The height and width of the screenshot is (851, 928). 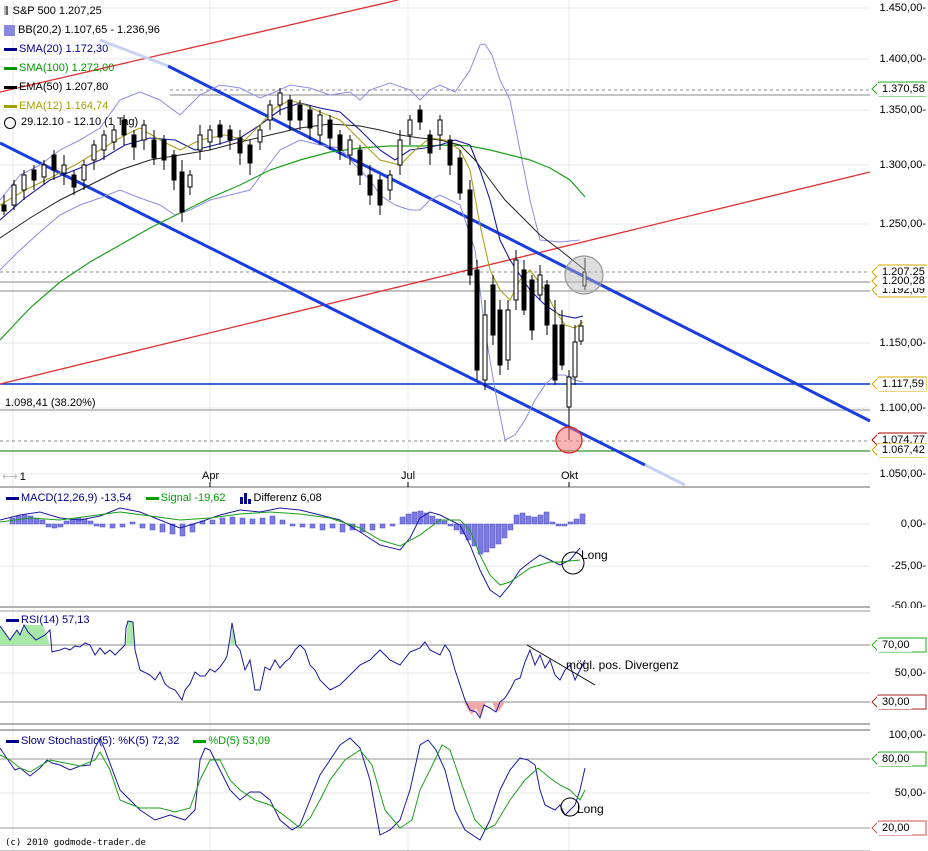 I want to click on macd-long-circle, so click(x=573, y=563).